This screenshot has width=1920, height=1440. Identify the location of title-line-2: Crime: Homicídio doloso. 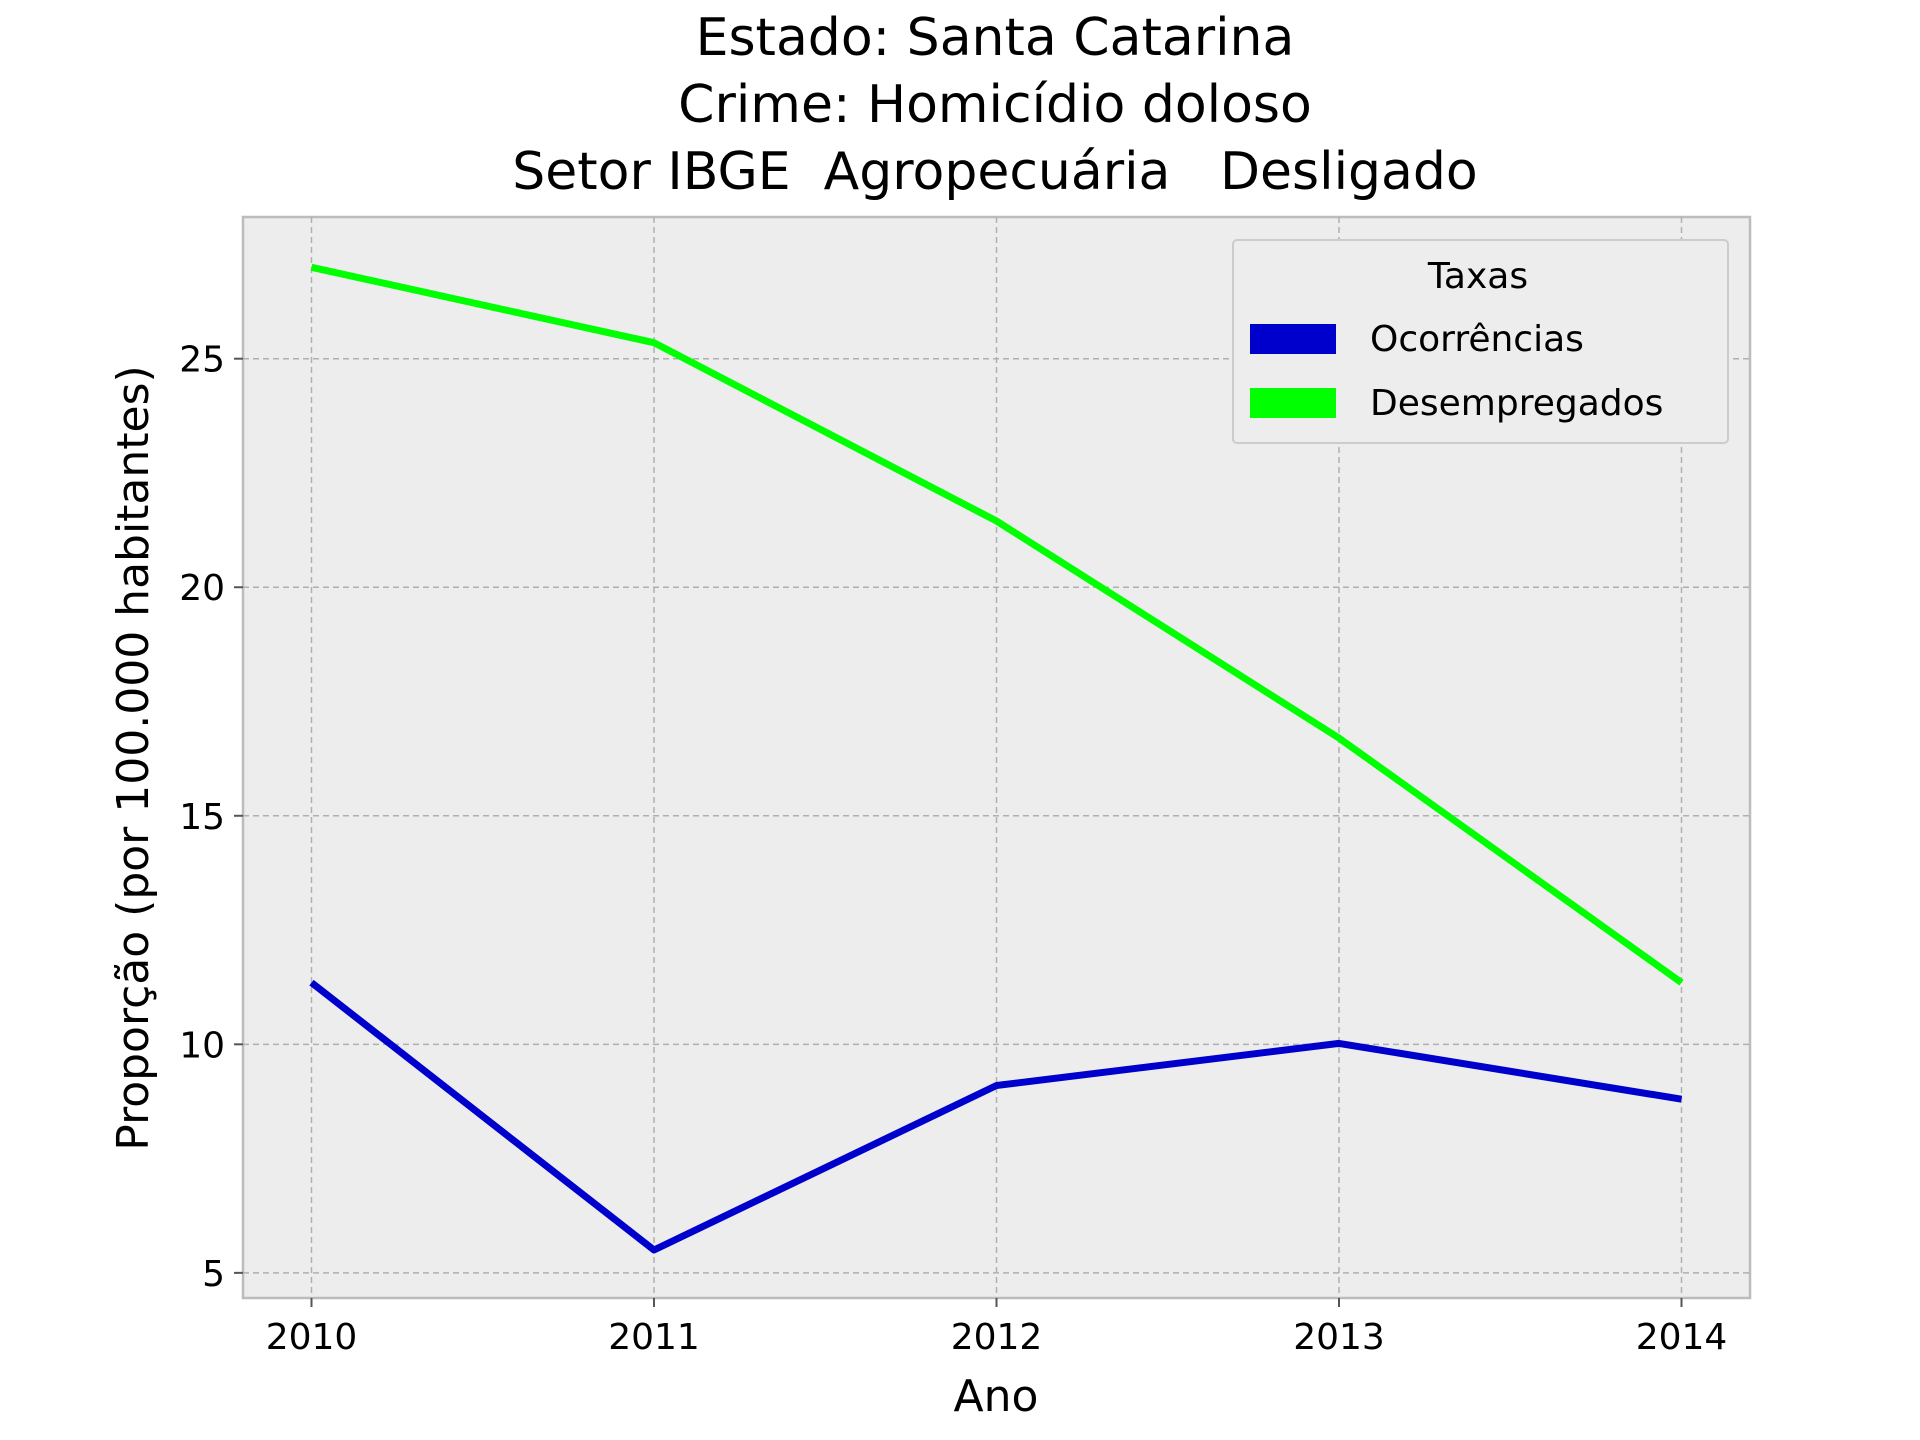
(995, 105).